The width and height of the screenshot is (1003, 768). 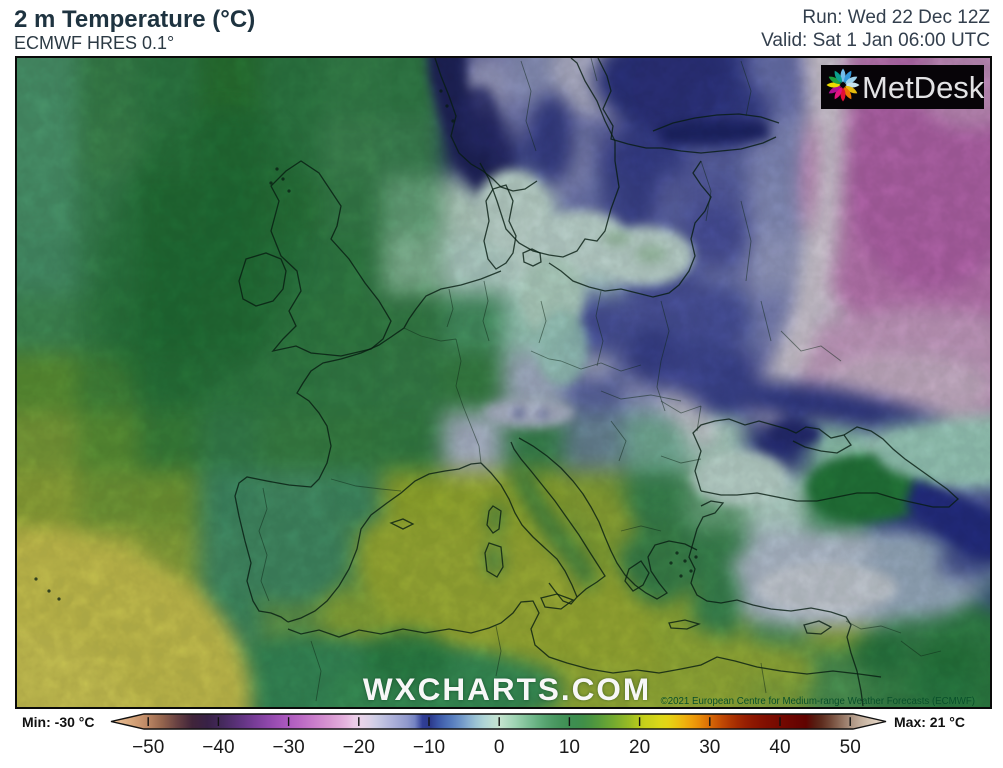 I want to click on svg-text: WXCHARTS.COM, so click(x=507, y=689).